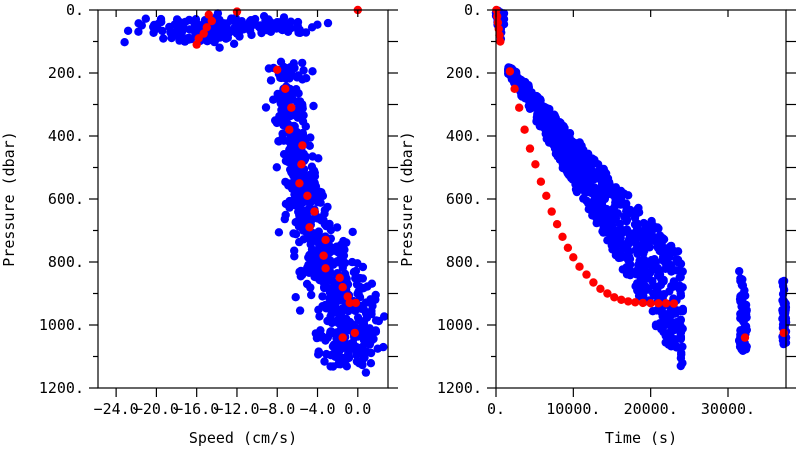  Describe the element at coordinates (9, 198) in the screenshot. I see `pressure-axis-title-left: Pressure (dbar)` at that location.